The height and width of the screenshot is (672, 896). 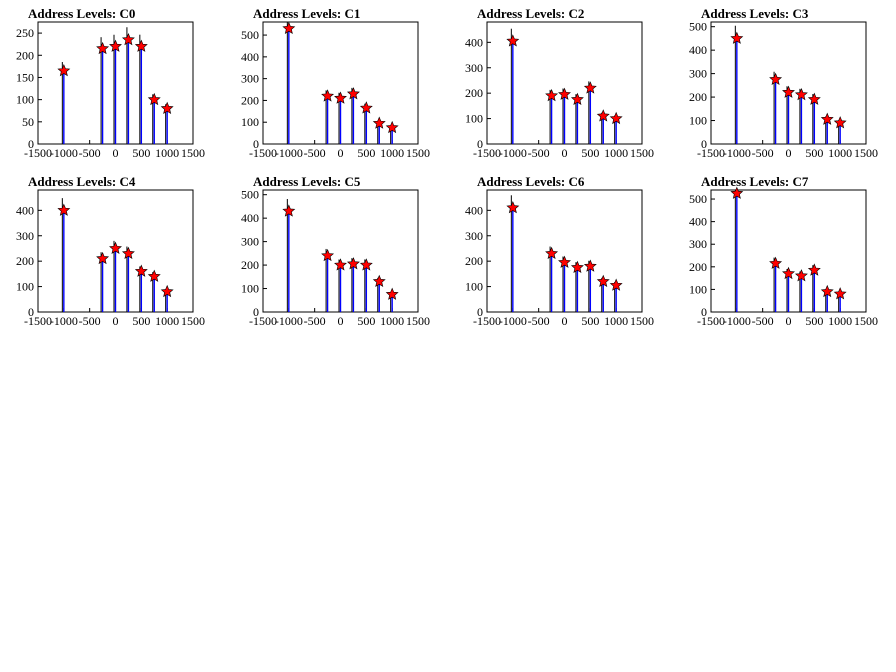 What do you see at coordinates (755, 13) in the screenshot?
I see `chart-title: Address Levels: C3` at bounding box center [755, 13].